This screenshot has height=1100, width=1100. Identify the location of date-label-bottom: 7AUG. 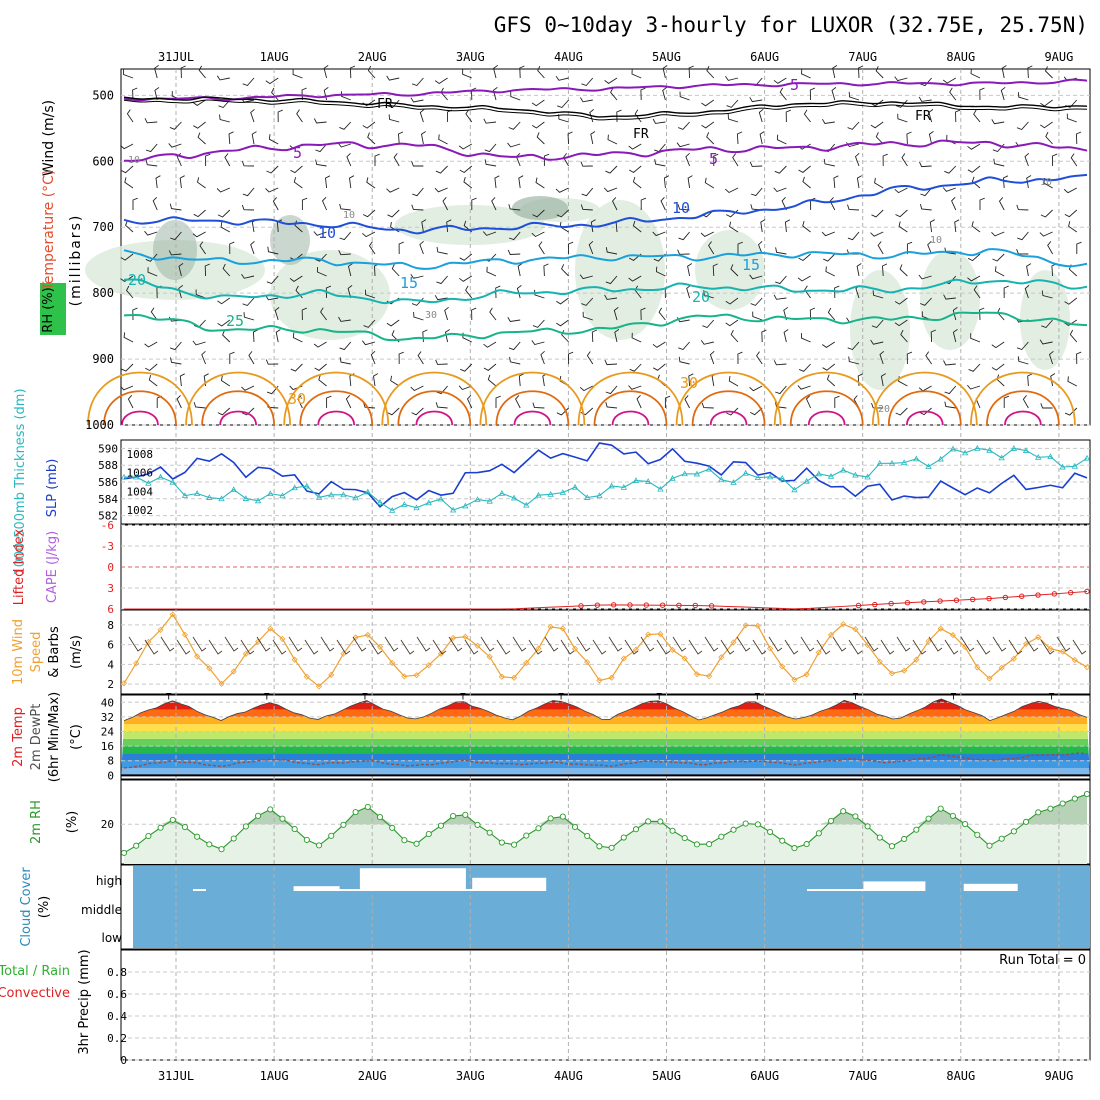
(862, 1076).